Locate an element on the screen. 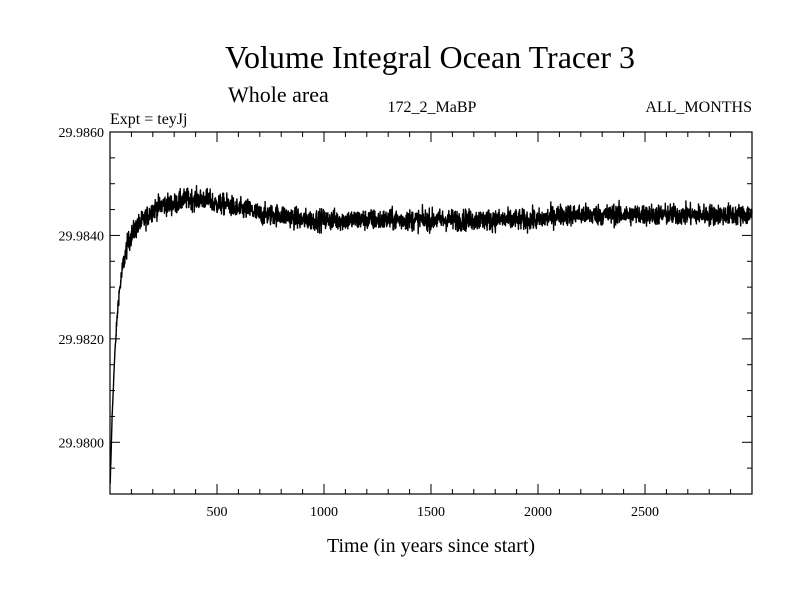  run-label: 172_2_MaBP is located at coordinates (432, 107).